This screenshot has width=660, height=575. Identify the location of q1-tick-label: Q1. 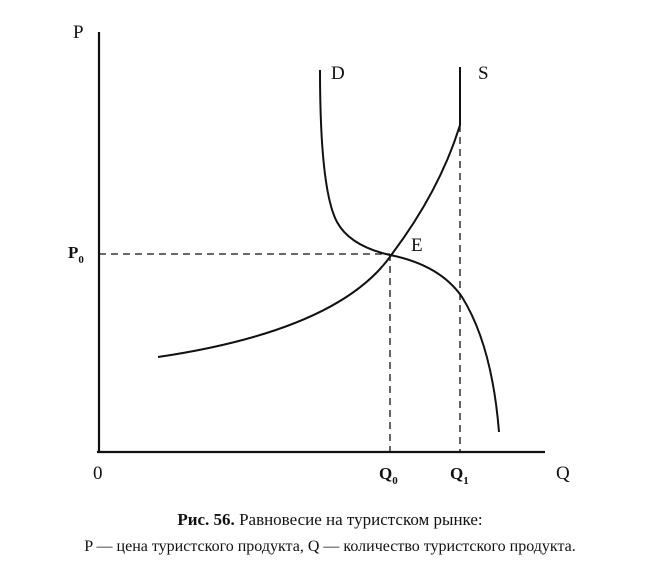
(459, 475).